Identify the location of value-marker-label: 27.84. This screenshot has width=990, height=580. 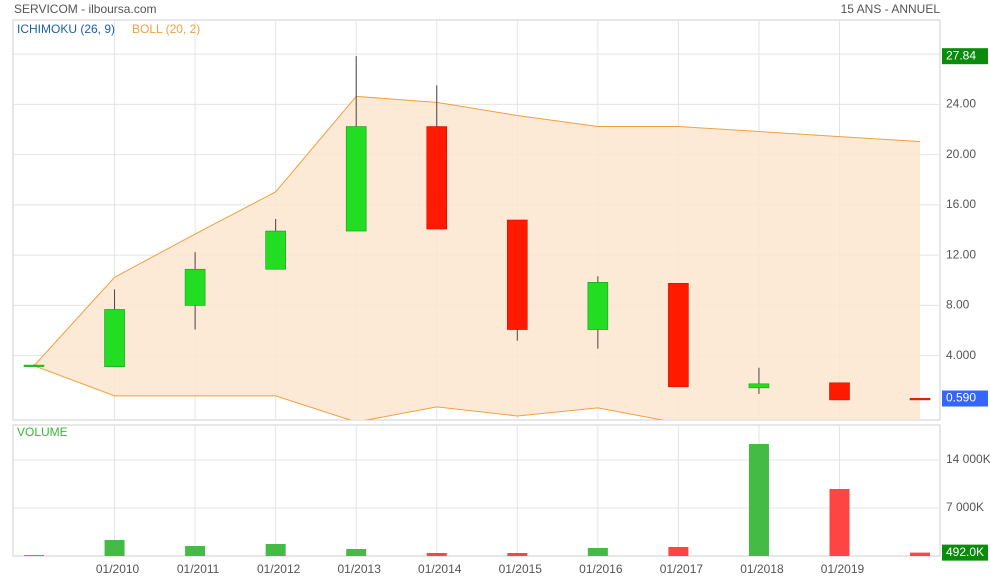
(961, 55).